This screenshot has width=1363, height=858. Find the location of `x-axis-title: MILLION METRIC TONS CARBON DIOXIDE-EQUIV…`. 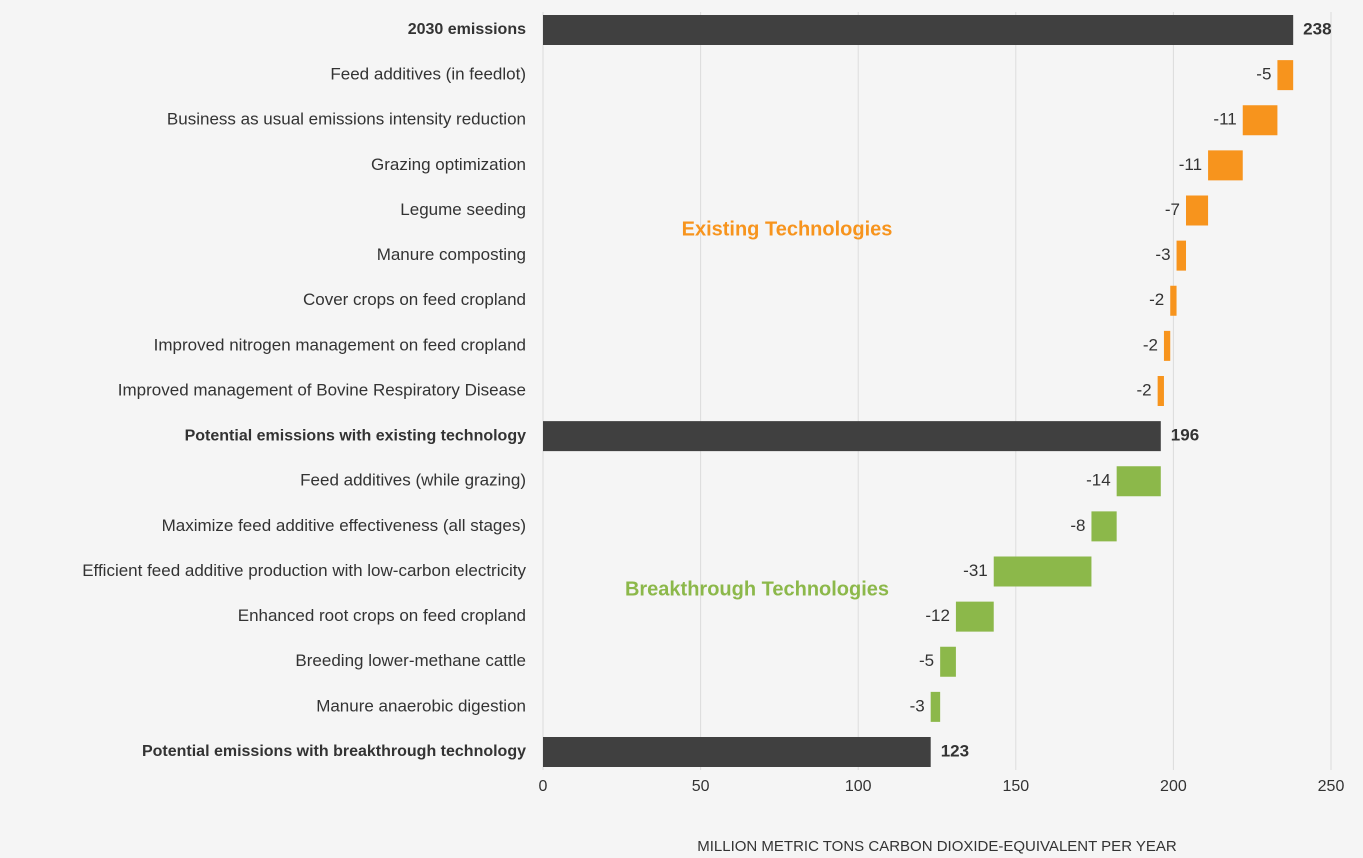

x-axis-title: MILLION METRIC TONS CARBON DIOXIDE-EQUIV… is located at coordinates (937, 846).